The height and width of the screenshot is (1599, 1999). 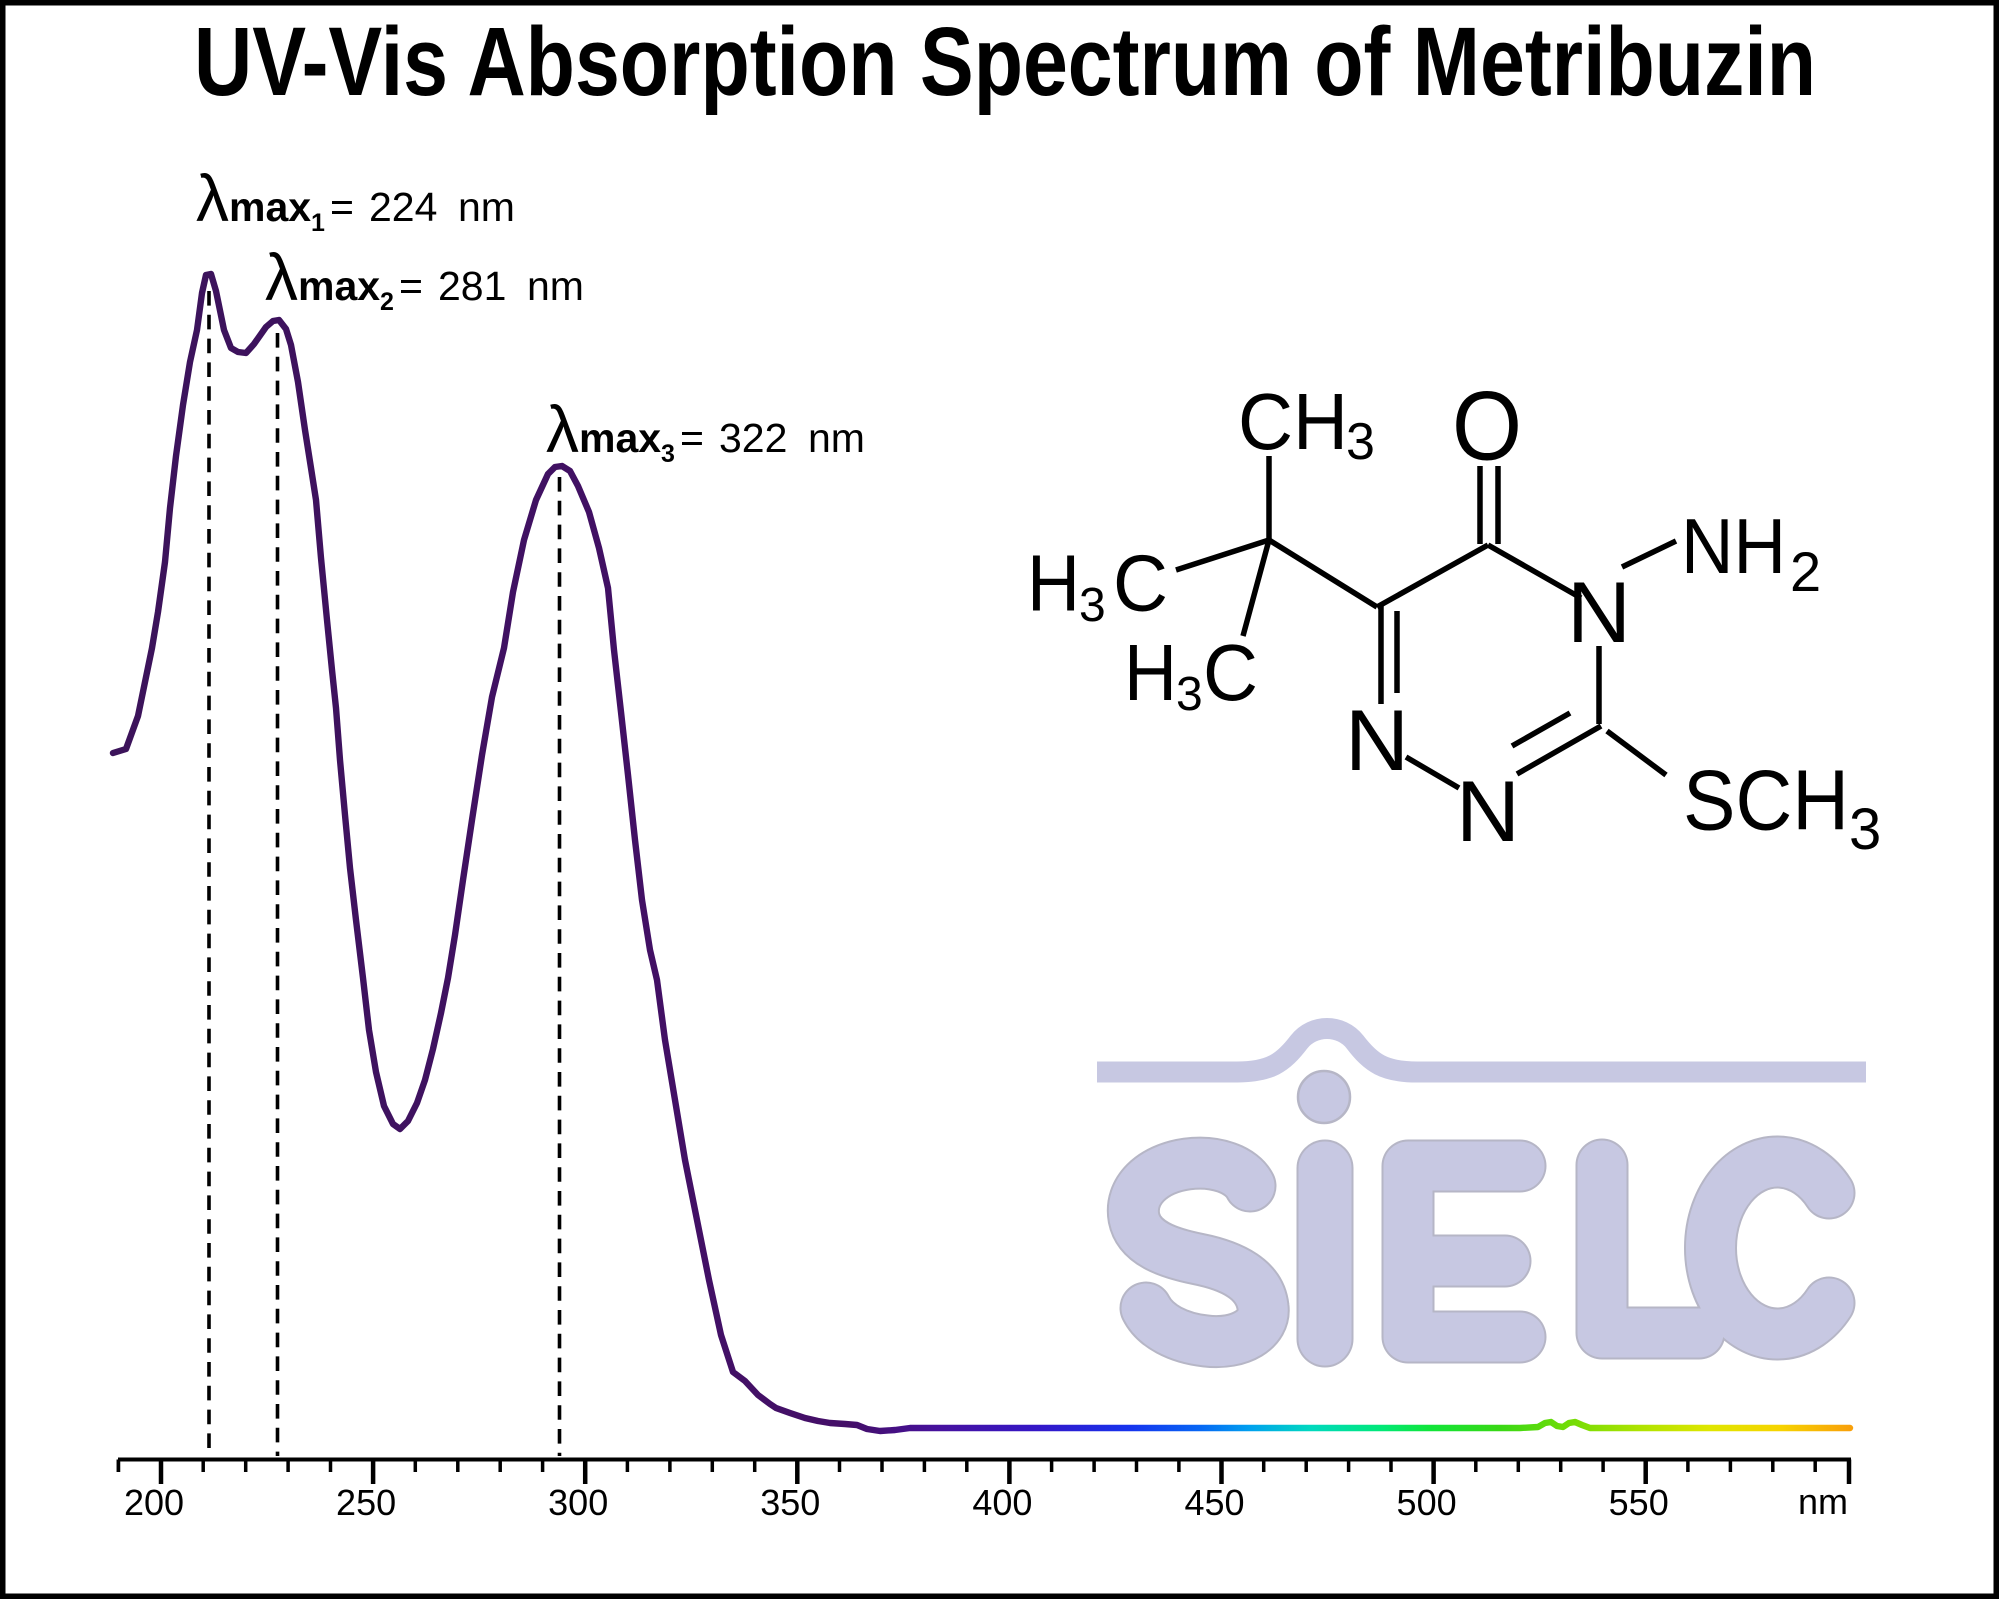 What do you see at coordinates (1293, 421) in the screenshot?
I see `svg-text: CH` at bounding box center [1293, 421].